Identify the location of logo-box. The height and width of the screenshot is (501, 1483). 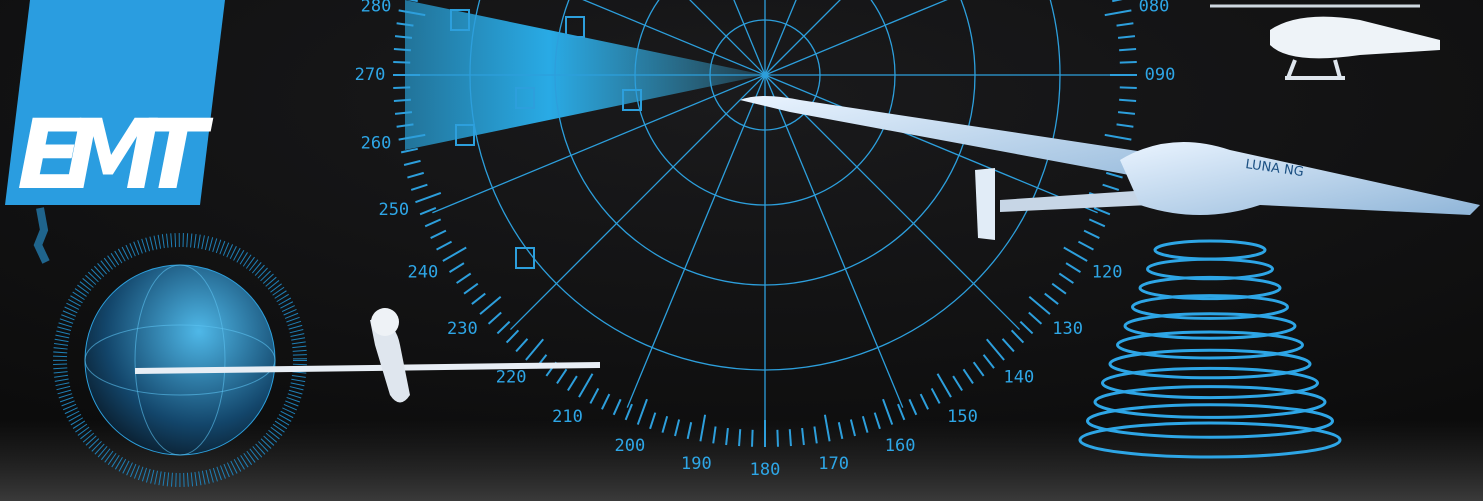
(115, 102).